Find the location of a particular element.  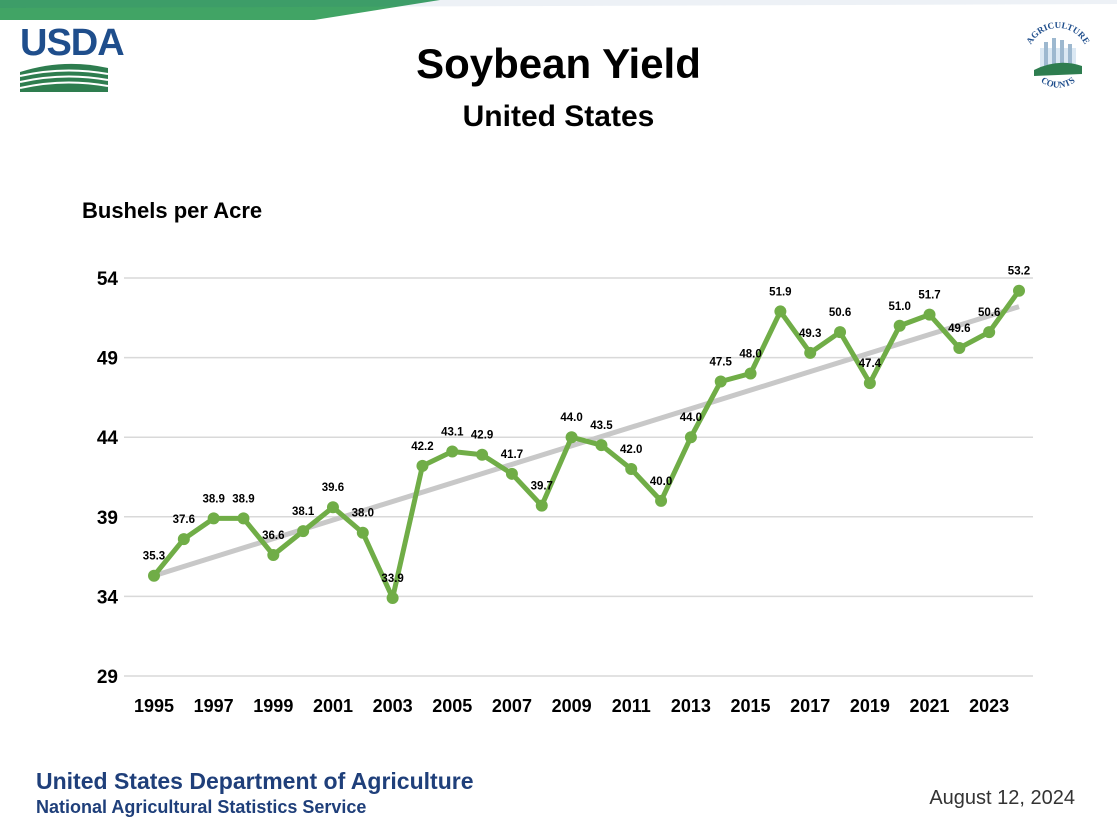

y-axis-label: Bushels per Acre is located at coordinates (172, 210).